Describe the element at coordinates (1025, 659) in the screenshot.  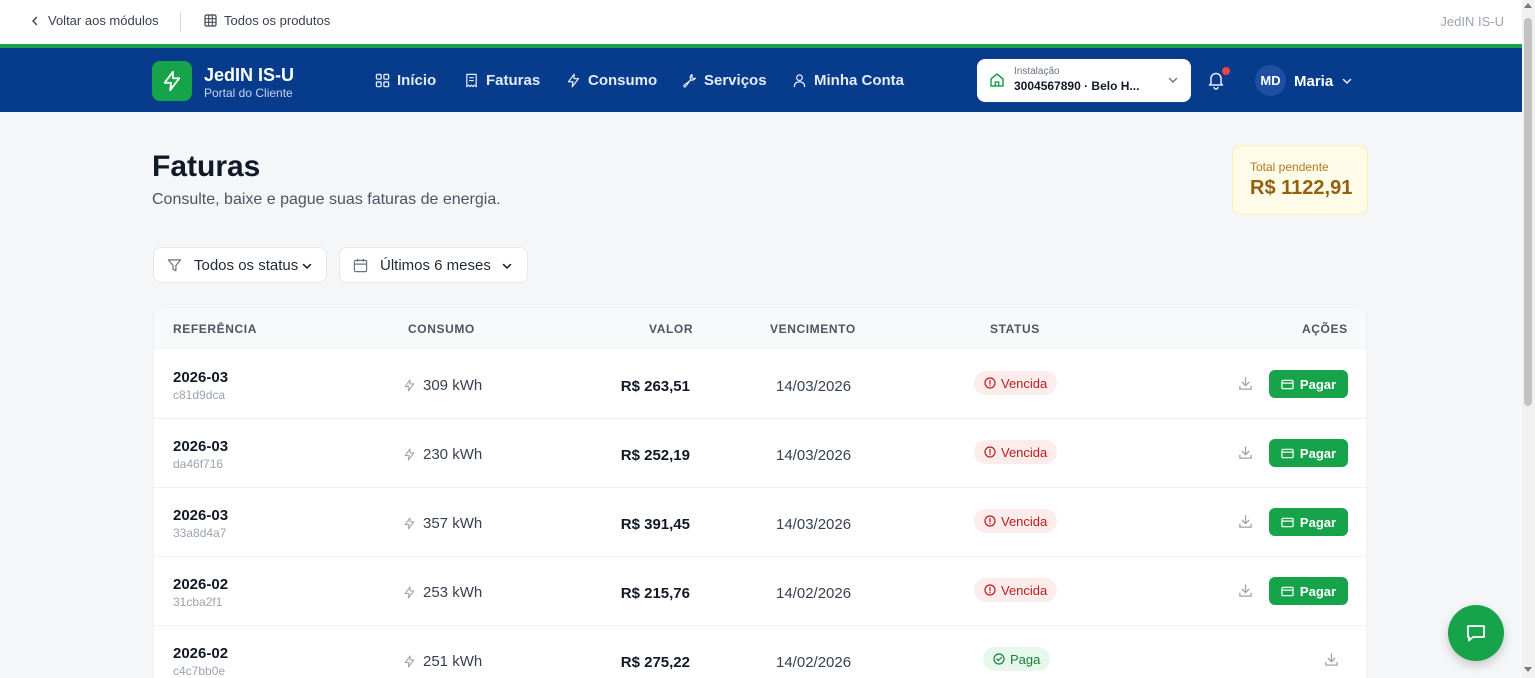
I see `status-label: Paga` at that location.